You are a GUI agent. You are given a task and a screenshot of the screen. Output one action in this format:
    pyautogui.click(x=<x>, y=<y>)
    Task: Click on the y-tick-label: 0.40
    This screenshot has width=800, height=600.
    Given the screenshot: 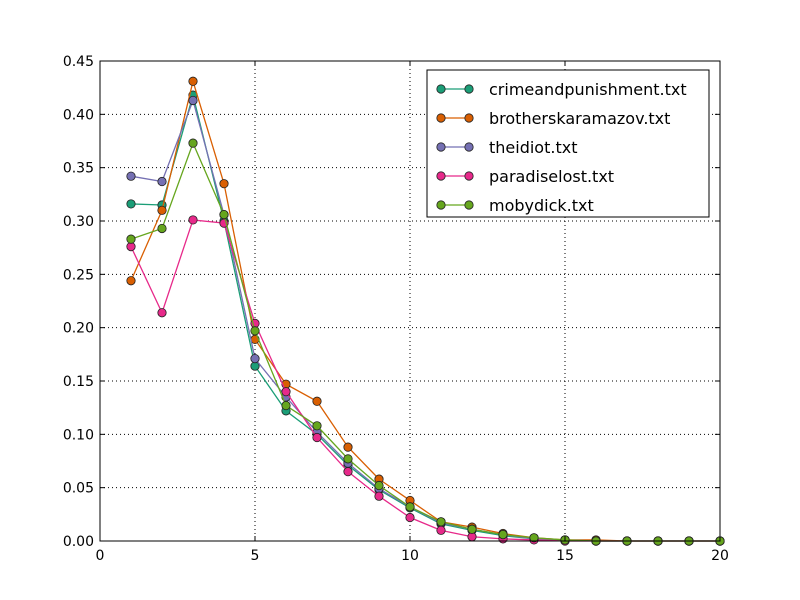 What is the action you would take?
    pyautogui.click(x=78, y=115)
    